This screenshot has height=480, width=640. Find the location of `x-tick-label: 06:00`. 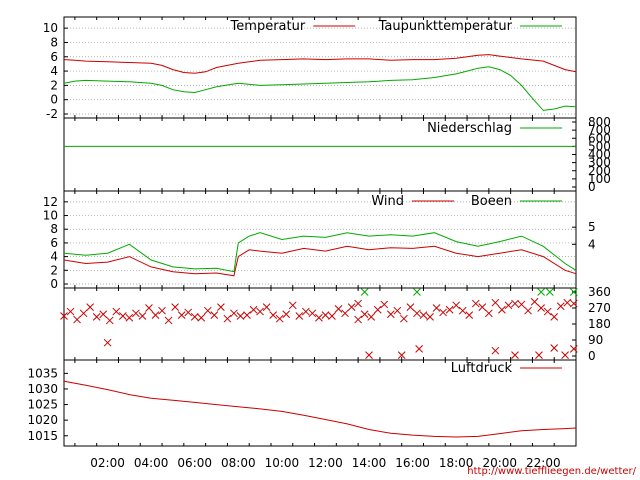

x-tick-label: 06:00 is located at coordinates (194, 463).